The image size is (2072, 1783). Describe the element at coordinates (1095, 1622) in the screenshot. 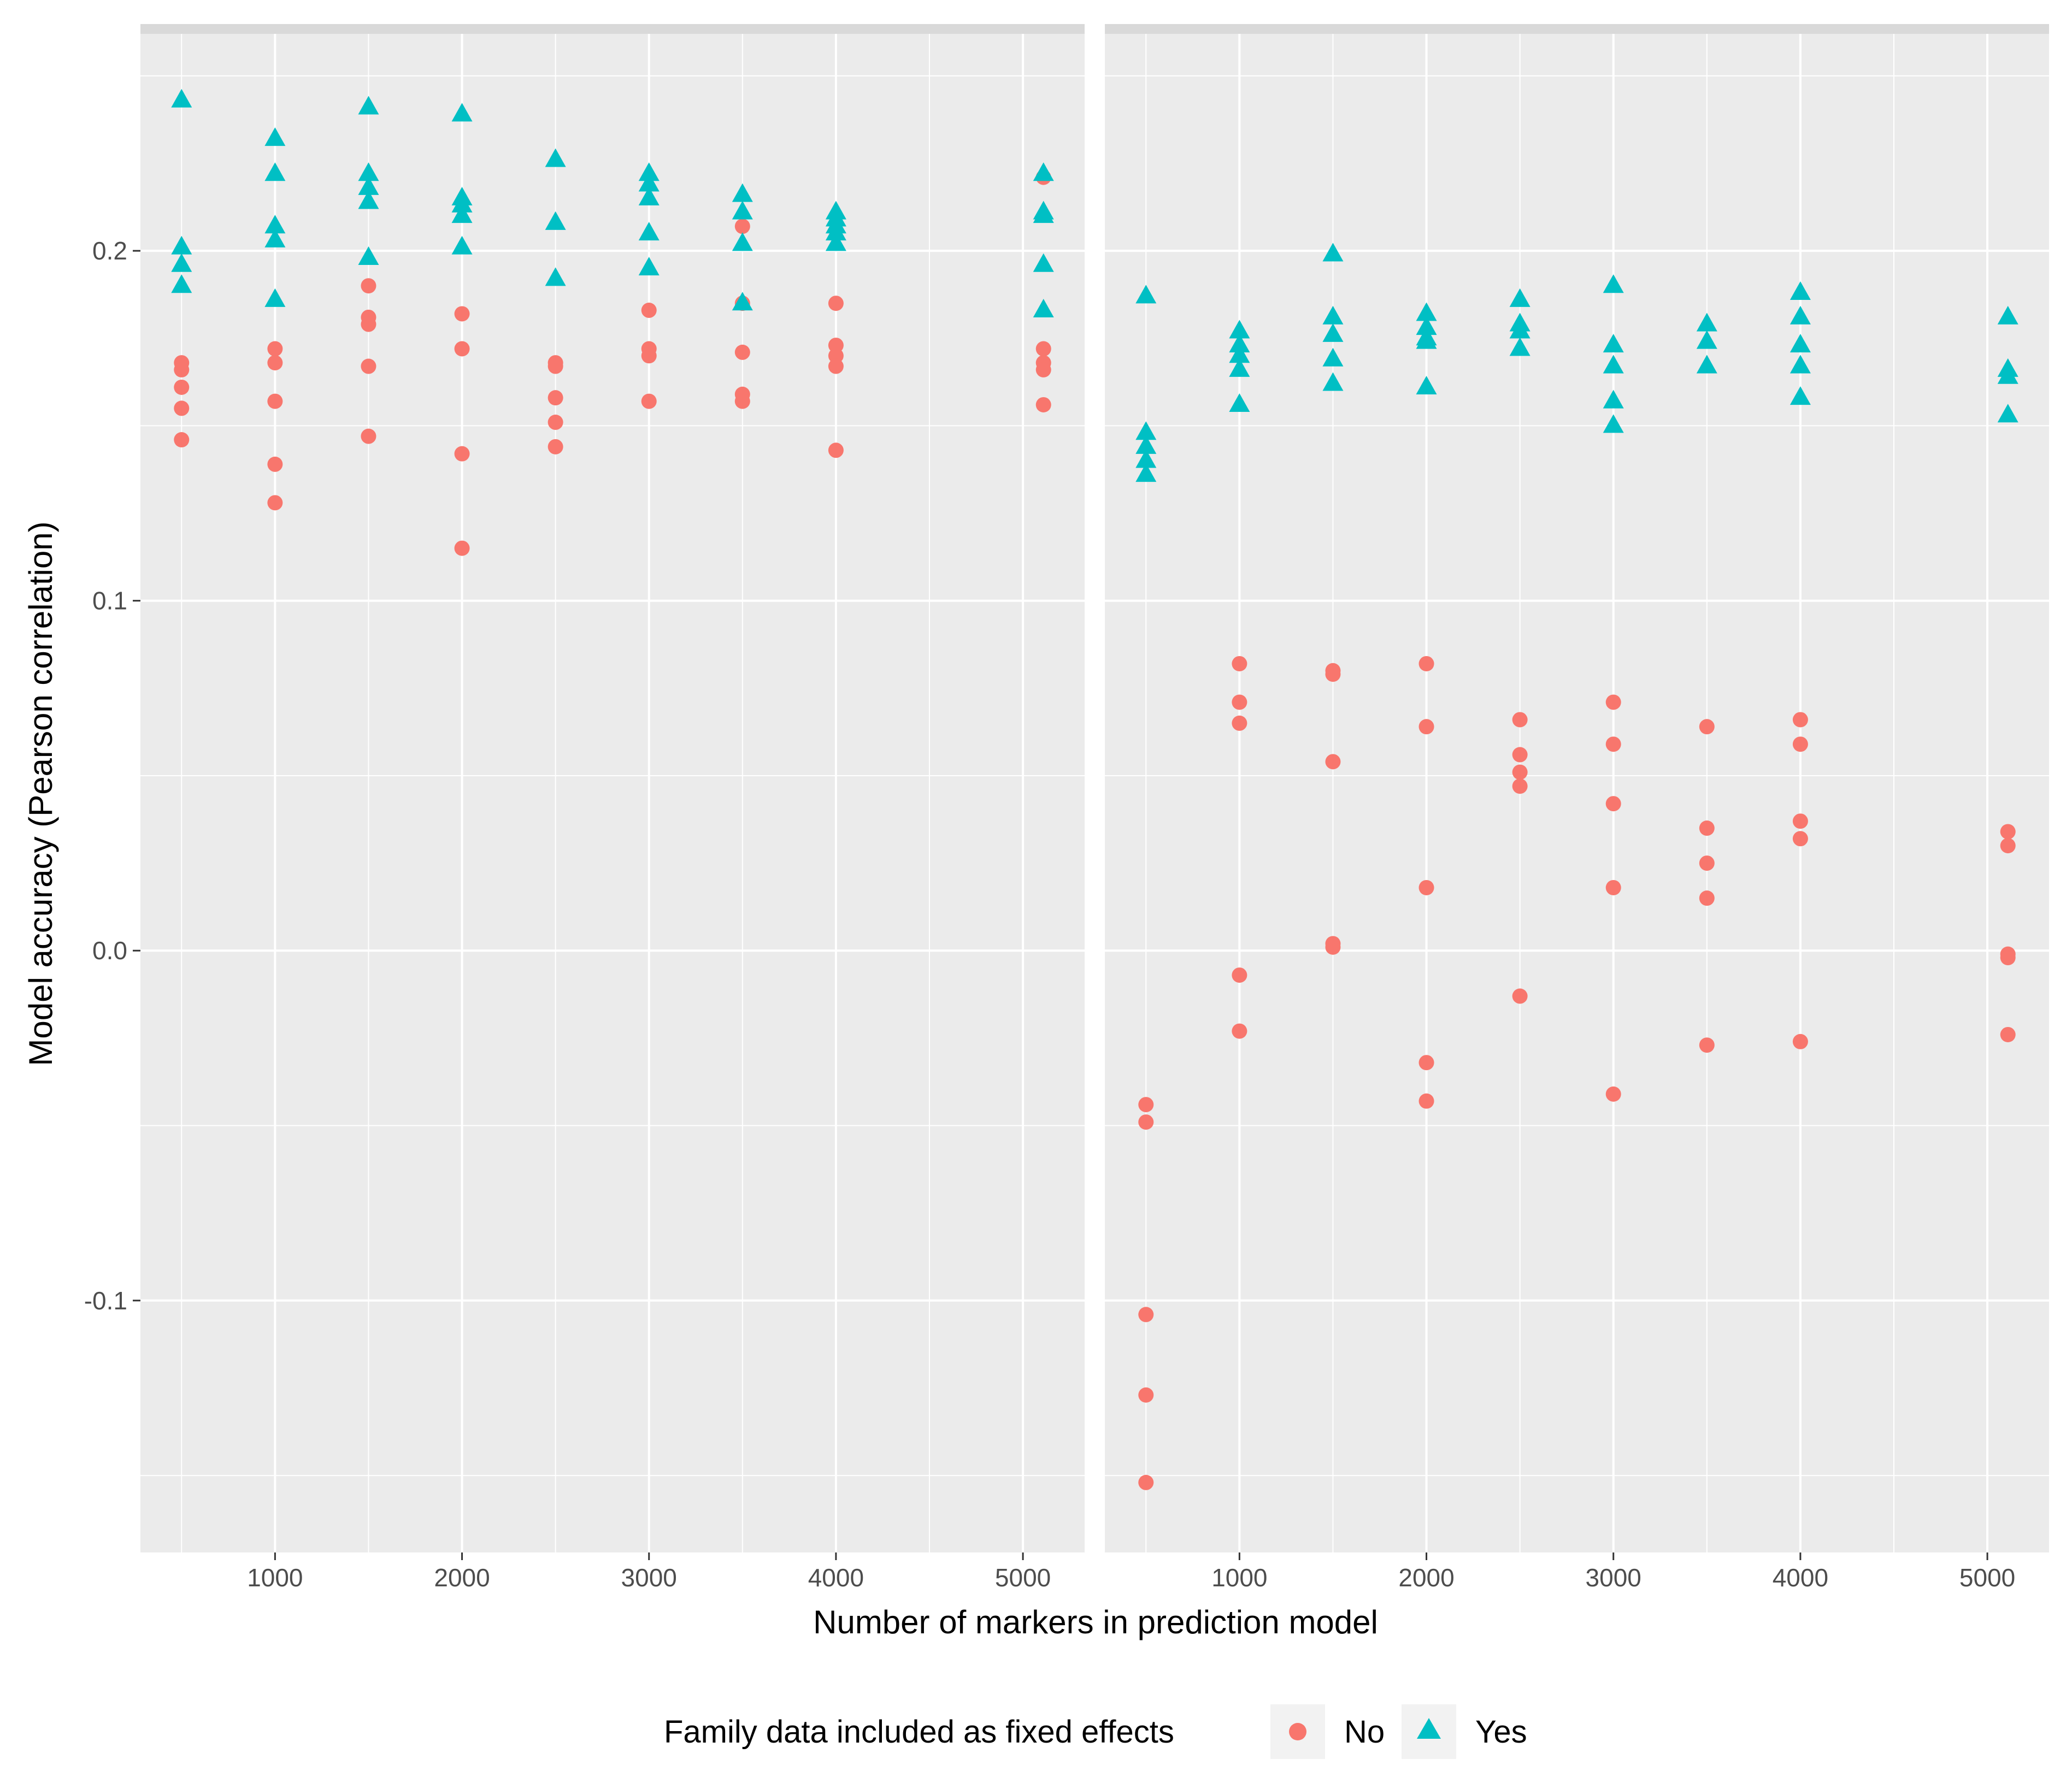

I see `x-axis-title: Number of markers in prediction model` at that location.